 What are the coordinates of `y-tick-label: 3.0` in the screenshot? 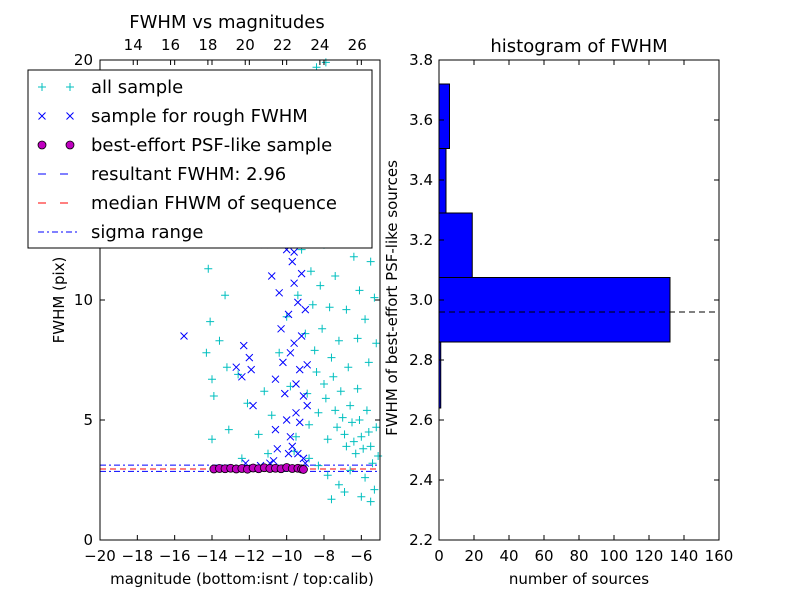 It's located at (421, 300).